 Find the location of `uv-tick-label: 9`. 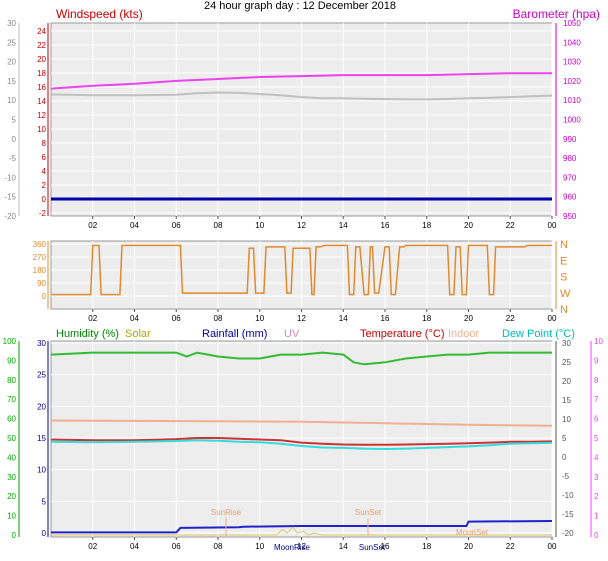

uv-tick-label: 9 is located at coordinates (596, 360).